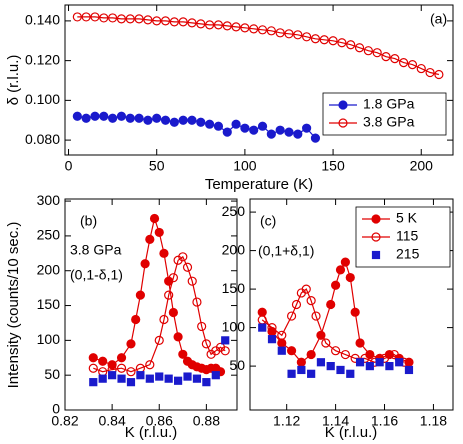 The height and width of the screenshot is (444, 463). What do you see at coordinates (389, 104) in the screenshot?
I see `legend-label: 1.8 GPa` at bounding box center [389, 104].